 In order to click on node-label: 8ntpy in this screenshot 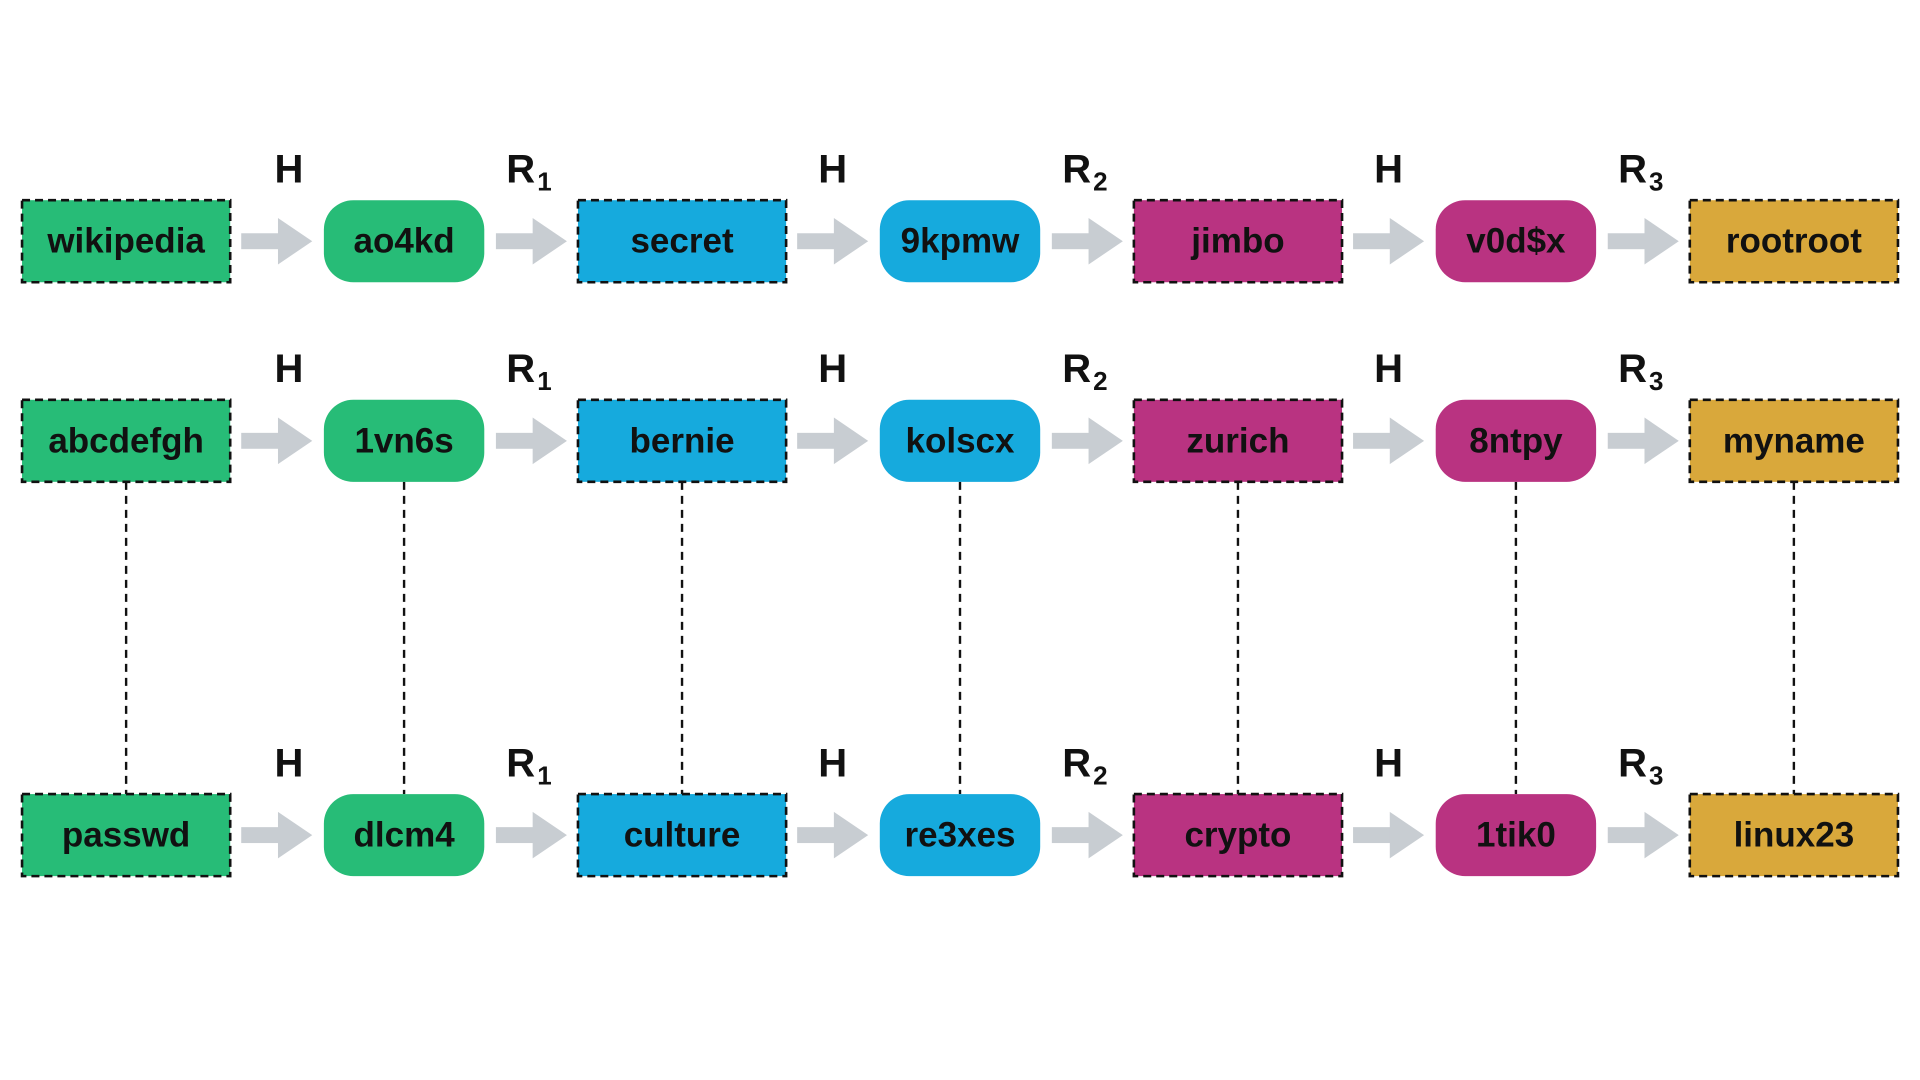, I will do `click(1516, 440)`.